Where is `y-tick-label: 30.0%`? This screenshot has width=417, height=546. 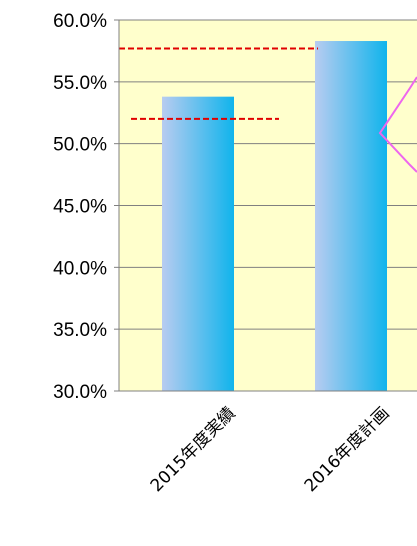
y-tick-label: 30.0% is located at coordinates (80, 392).